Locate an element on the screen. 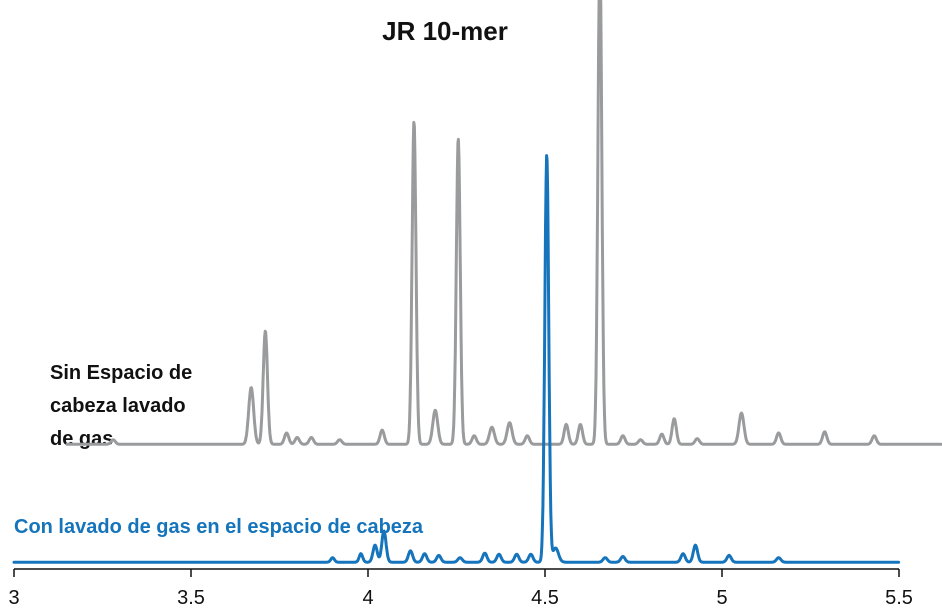 This screenshot has width=942, height=612. x-tick-label: 5.5 is located at coordinates (899, 598).